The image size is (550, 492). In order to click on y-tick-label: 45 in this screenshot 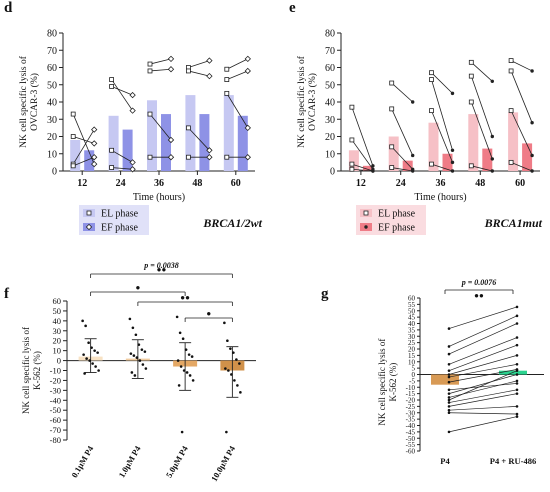, I will do `click(412, 318)`.